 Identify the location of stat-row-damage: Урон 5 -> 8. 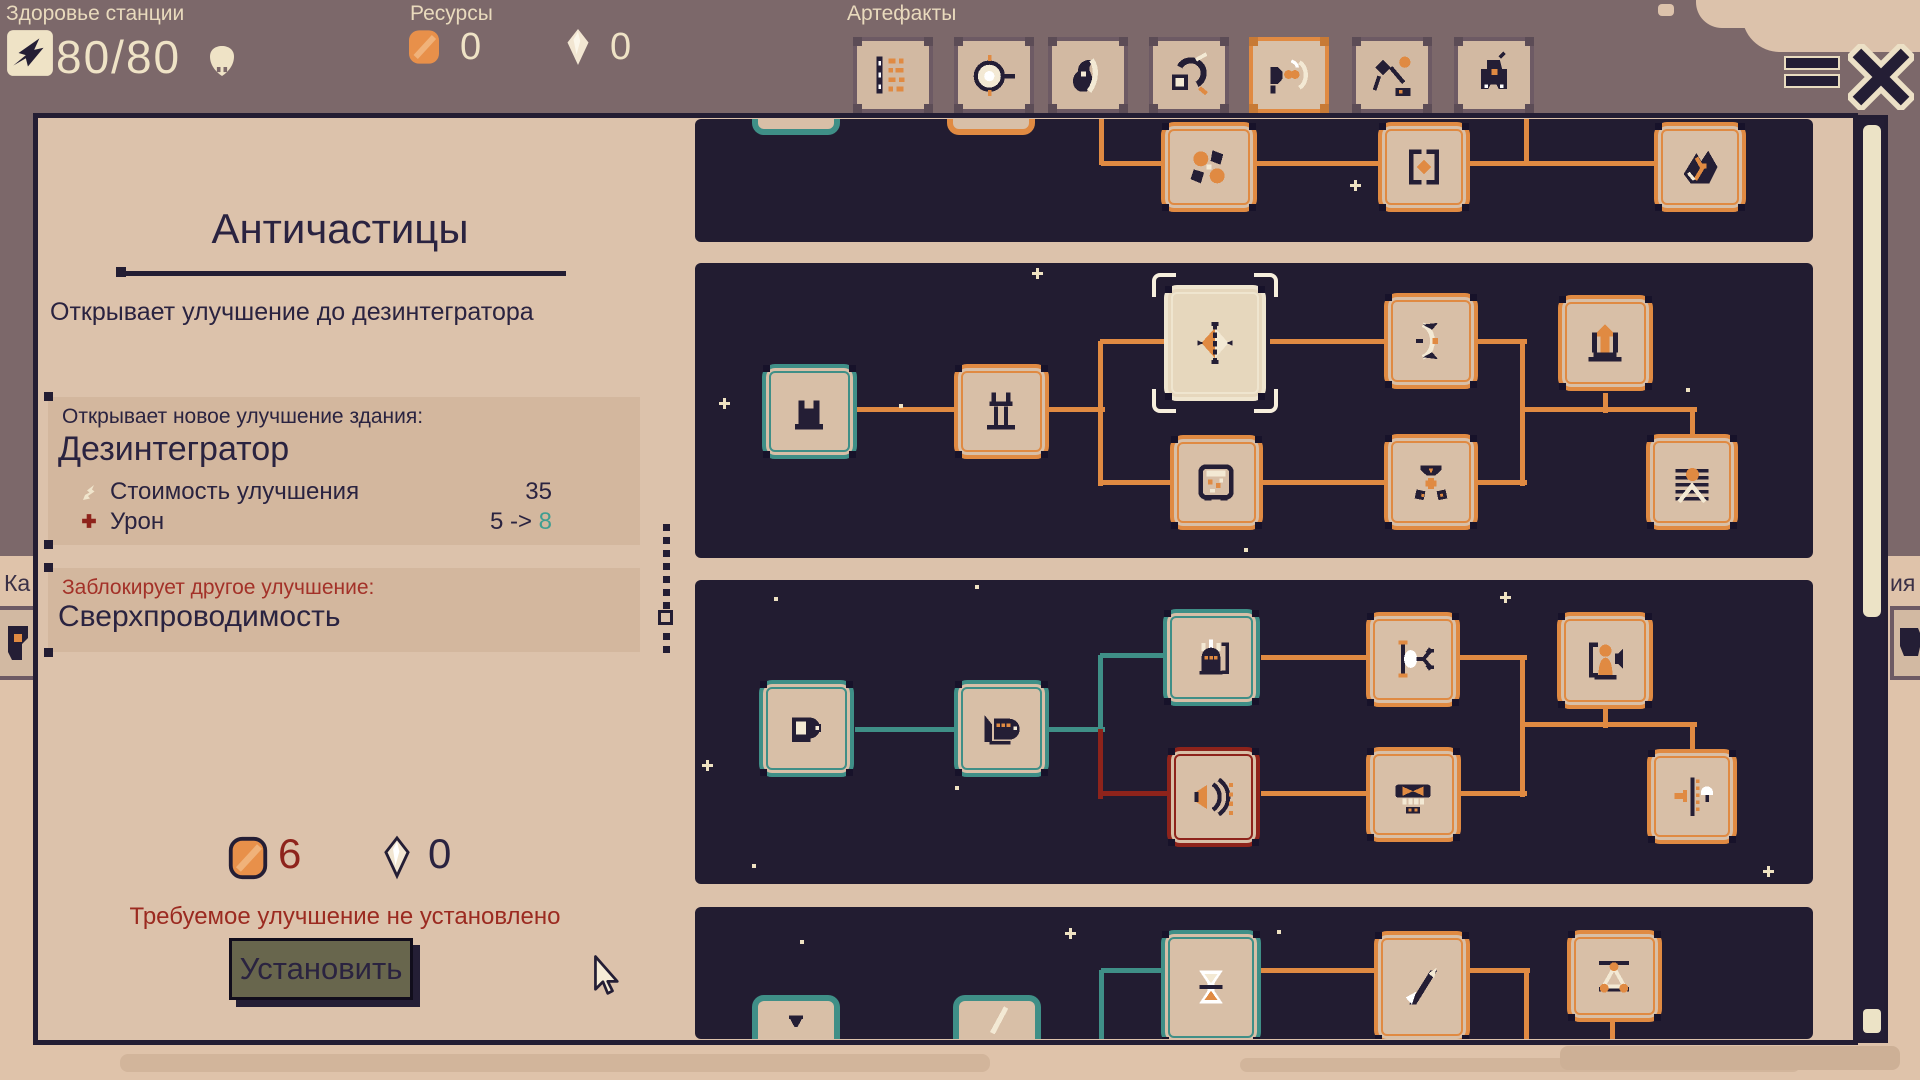
(315, 523).